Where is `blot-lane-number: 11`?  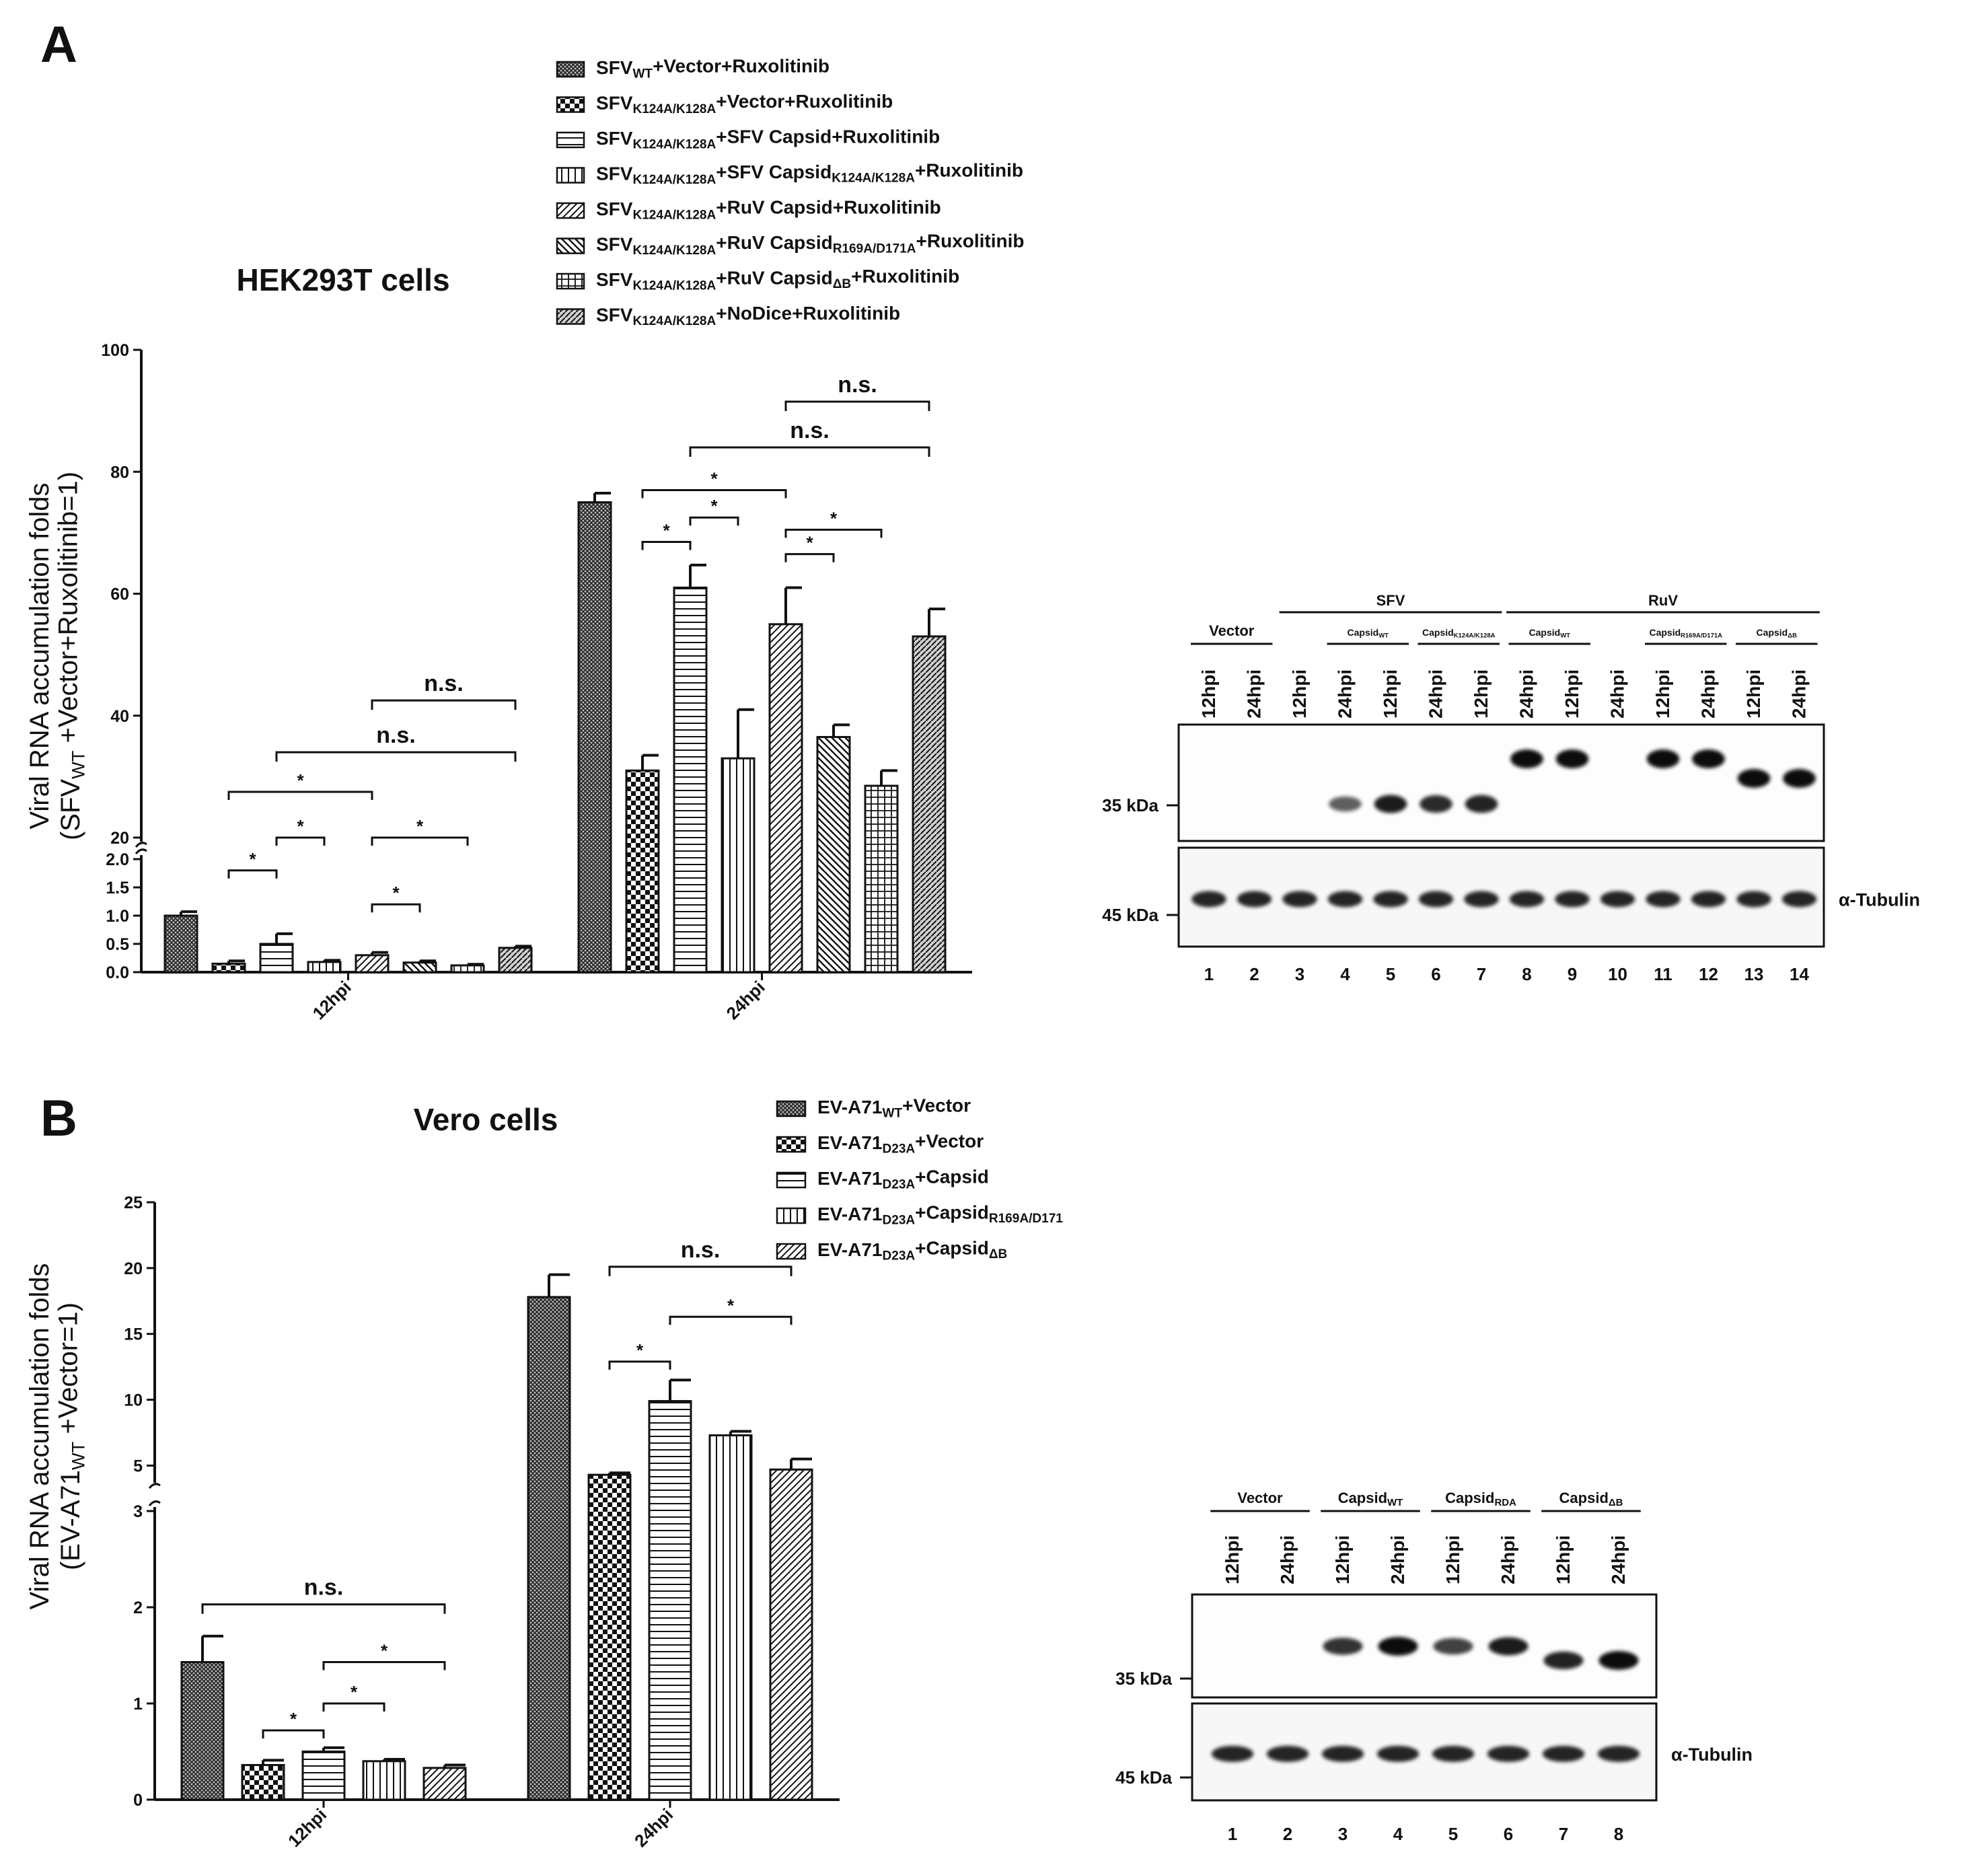
blot-lane-number: 11 is located at coordinates (1663, 974).